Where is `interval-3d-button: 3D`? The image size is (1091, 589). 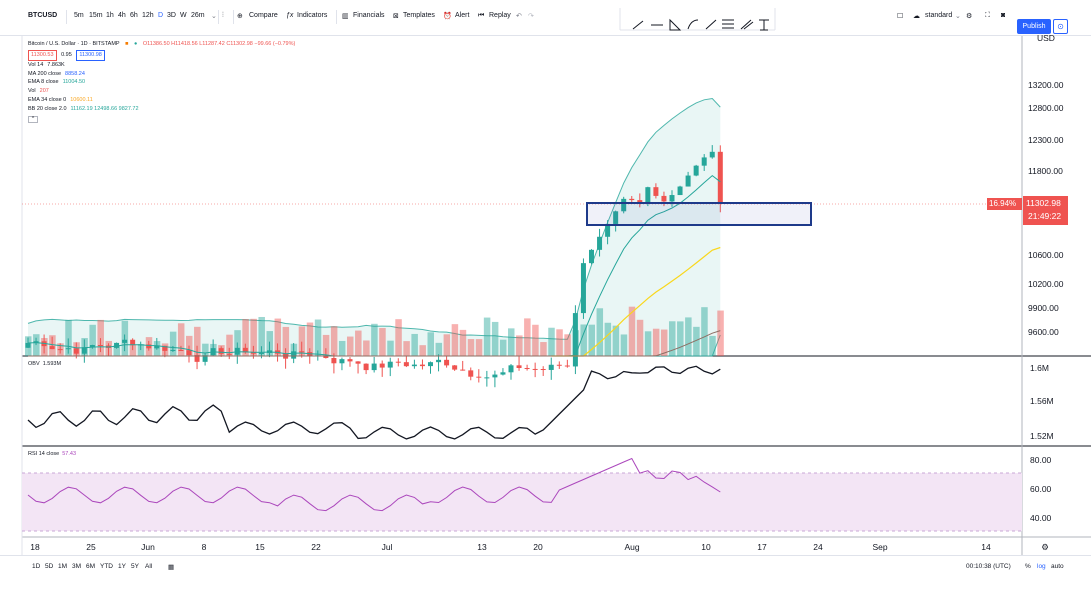 interval-3d-button: 3D is located at coordinates (171, 15).